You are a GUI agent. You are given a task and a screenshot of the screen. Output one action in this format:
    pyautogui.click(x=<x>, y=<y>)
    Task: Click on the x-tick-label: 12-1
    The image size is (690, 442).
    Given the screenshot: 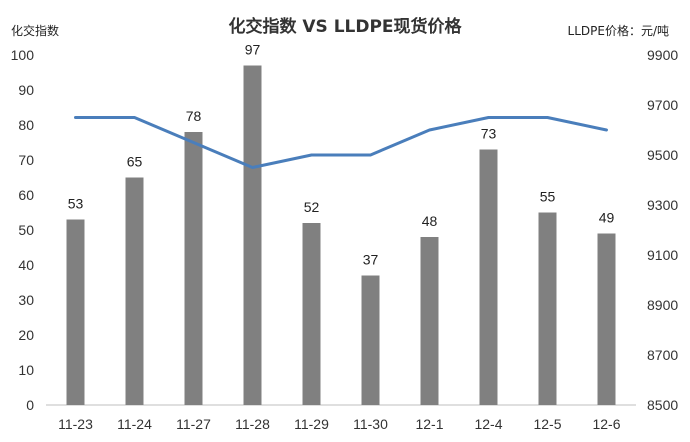 What is the action you would take?
    pyautogui.click(x=429, y=424)
    